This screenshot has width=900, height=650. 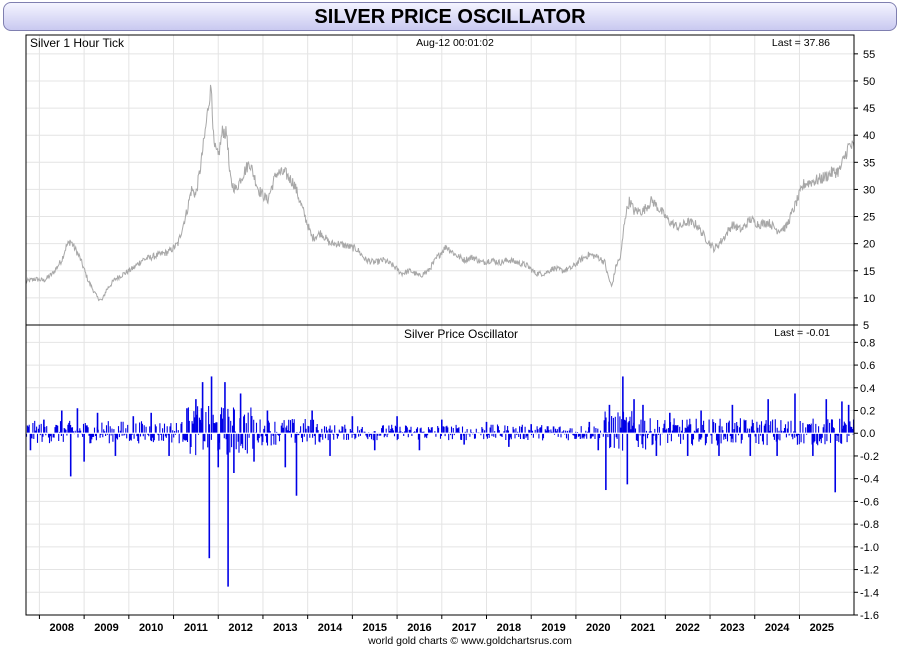 What do you see at coordinates (802, 333) in the screenshot?
I see `oscillator-last-label: Last = -0.01` at bounding box center [802, 333].